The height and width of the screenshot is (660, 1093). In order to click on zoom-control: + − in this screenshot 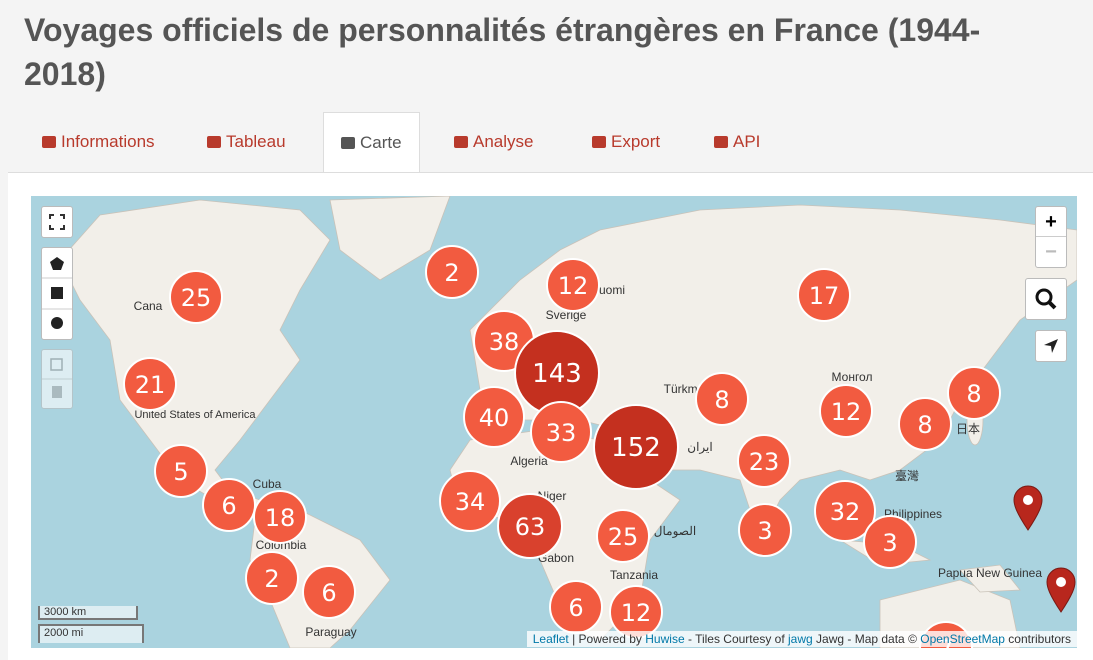, I will do `click(1051, 237)`.